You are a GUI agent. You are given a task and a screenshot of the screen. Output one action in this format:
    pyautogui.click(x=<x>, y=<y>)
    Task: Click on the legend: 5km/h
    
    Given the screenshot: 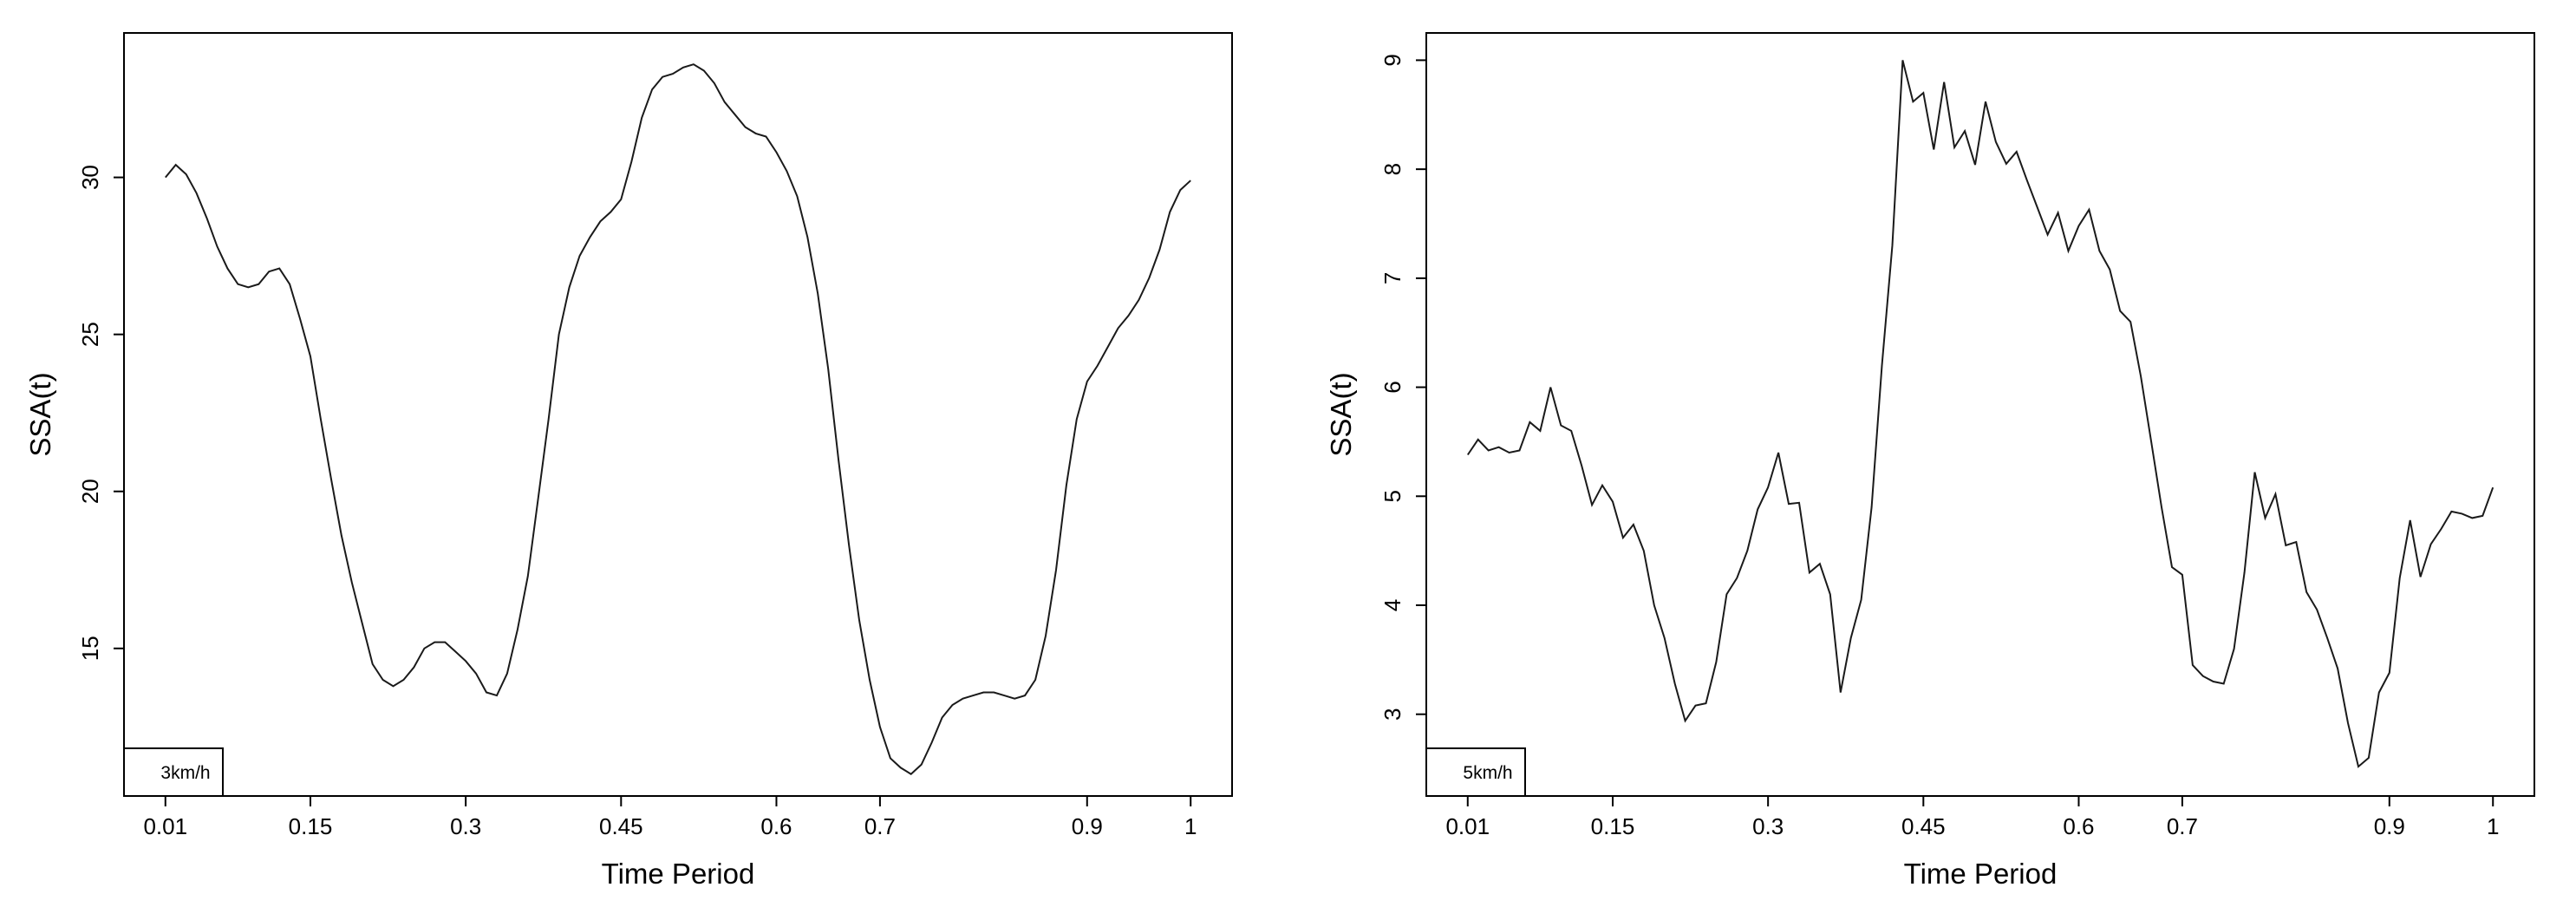 What is the action you would take?
    pyautogui.click(x=1476, y=772)
    